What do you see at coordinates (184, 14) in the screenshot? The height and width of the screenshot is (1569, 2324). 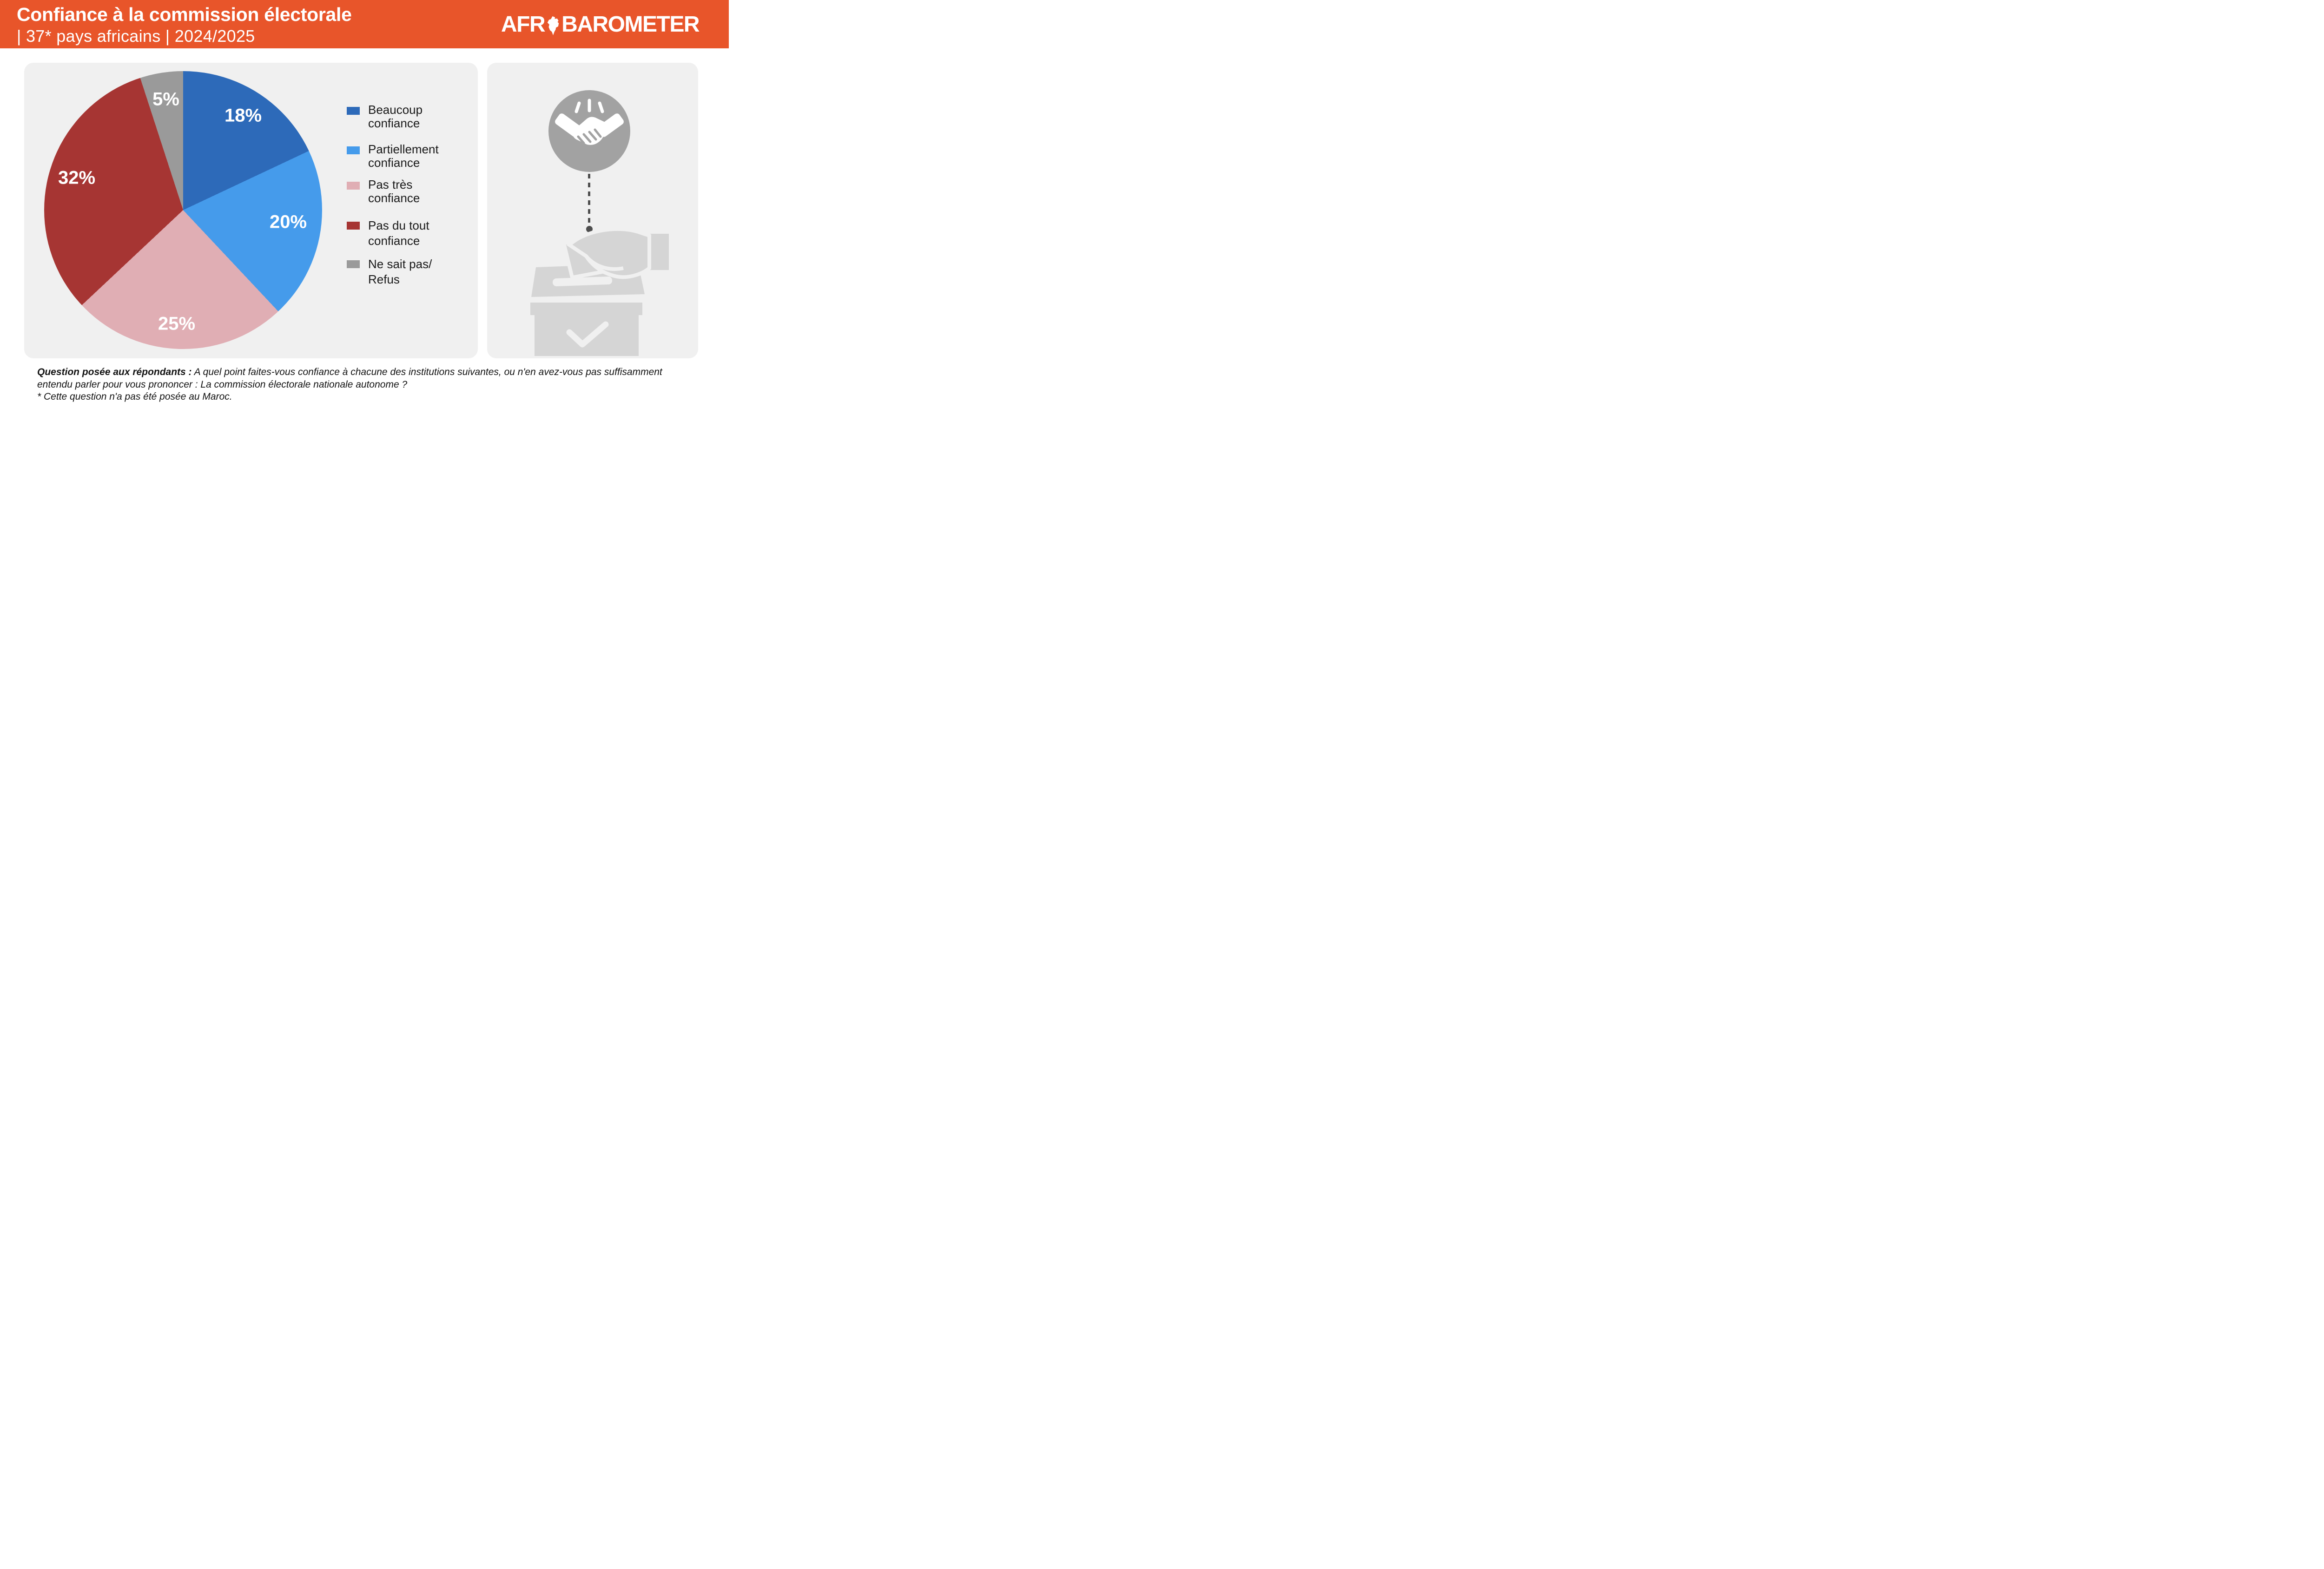 I see `page-title: Confiance à la commission électorale` at bounding box center [184, 14].